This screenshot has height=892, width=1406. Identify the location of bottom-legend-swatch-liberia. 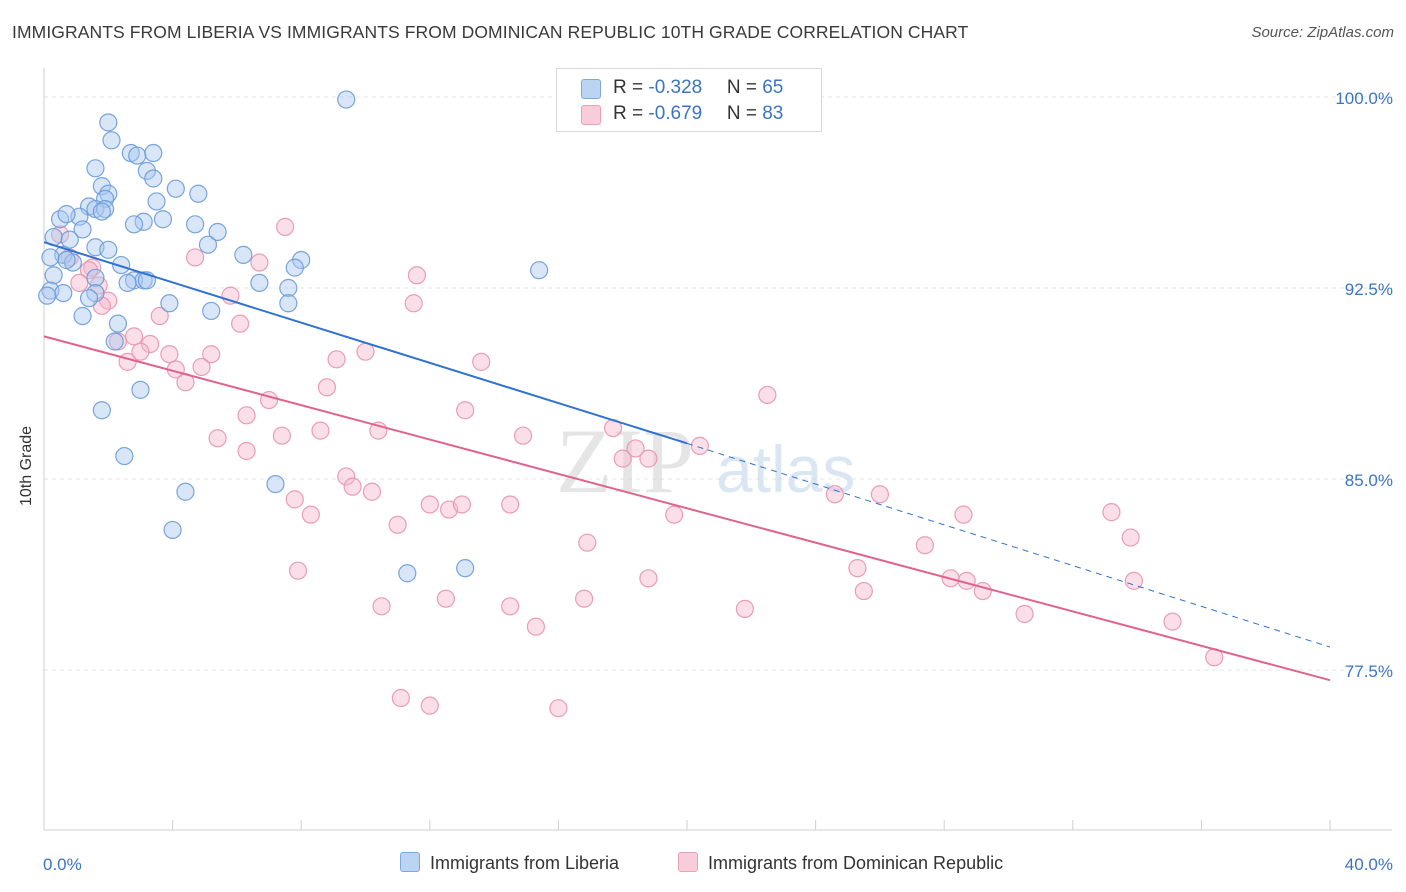
(410, 862).